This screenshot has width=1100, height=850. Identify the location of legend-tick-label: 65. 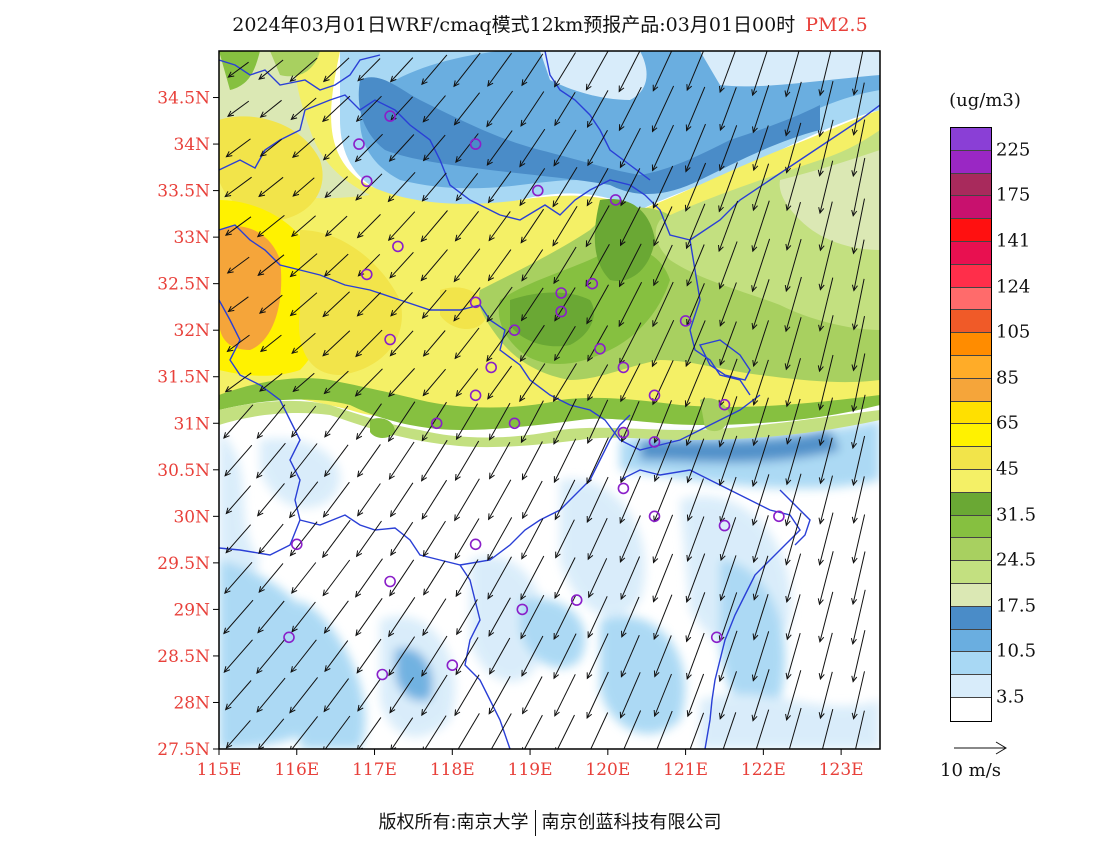
(1007, 423).